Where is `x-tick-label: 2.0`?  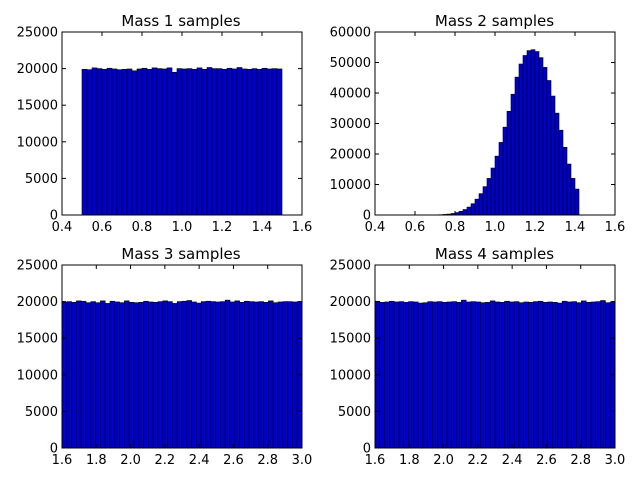
x-tick-label: 2.0 is located at coordinates (130, 460).